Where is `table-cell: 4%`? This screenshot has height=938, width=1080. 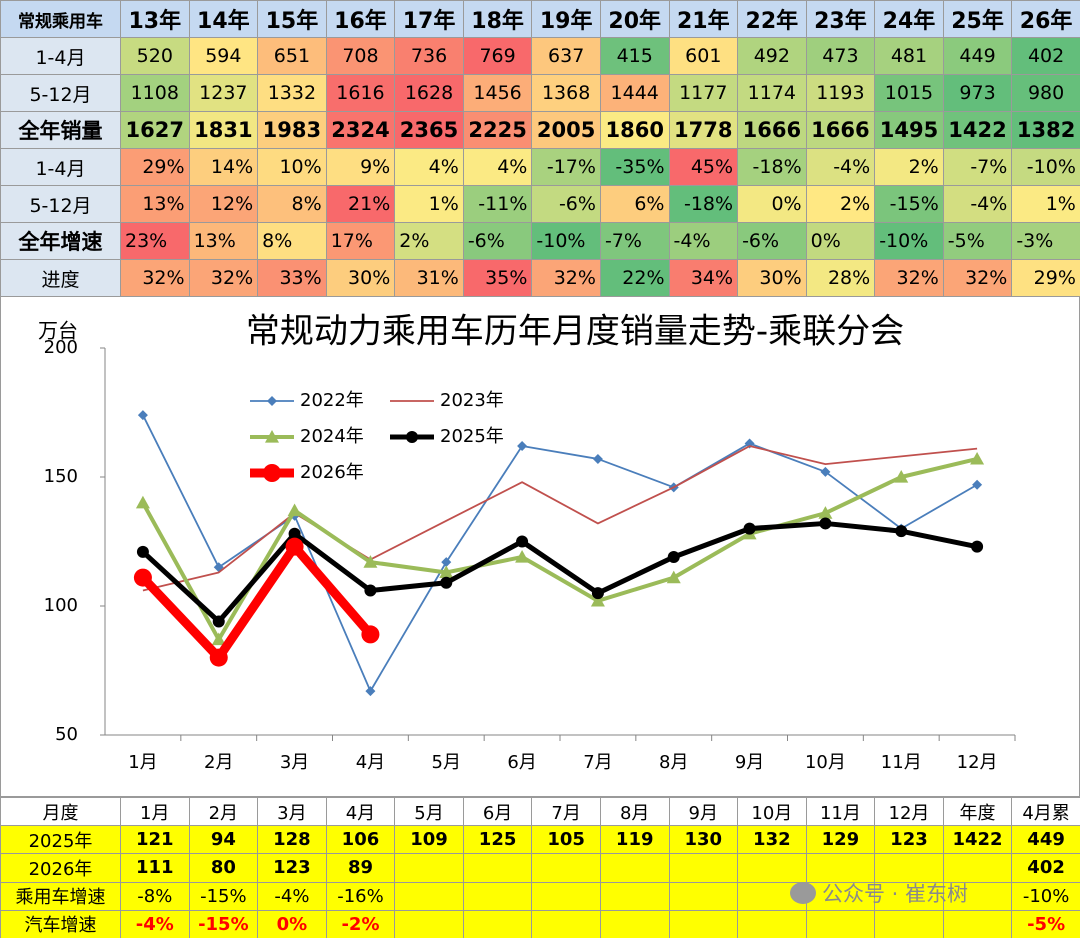 table-cell: 4% is located at coordinates (429, 167).